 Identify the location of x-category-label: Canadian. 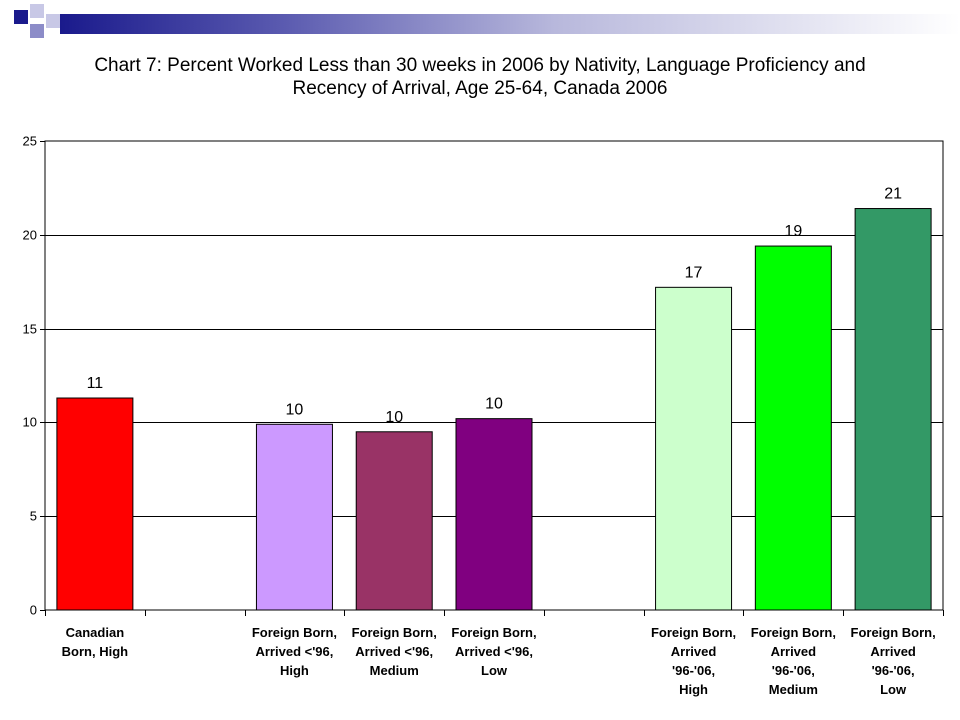
(95, 632).